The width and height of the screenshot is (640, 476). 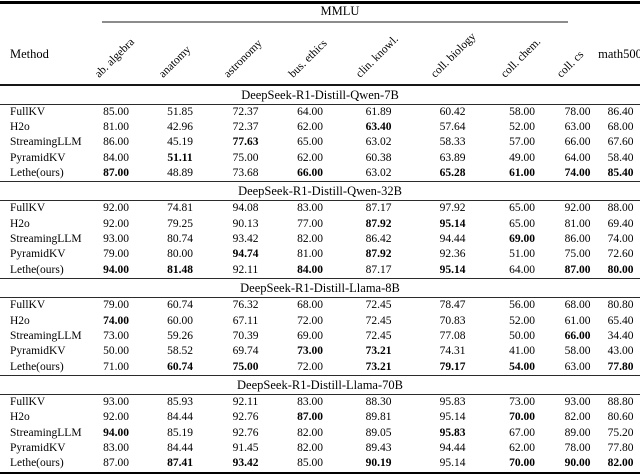 I want to click on value-cell: 82.00, so click(x=310, y=447).